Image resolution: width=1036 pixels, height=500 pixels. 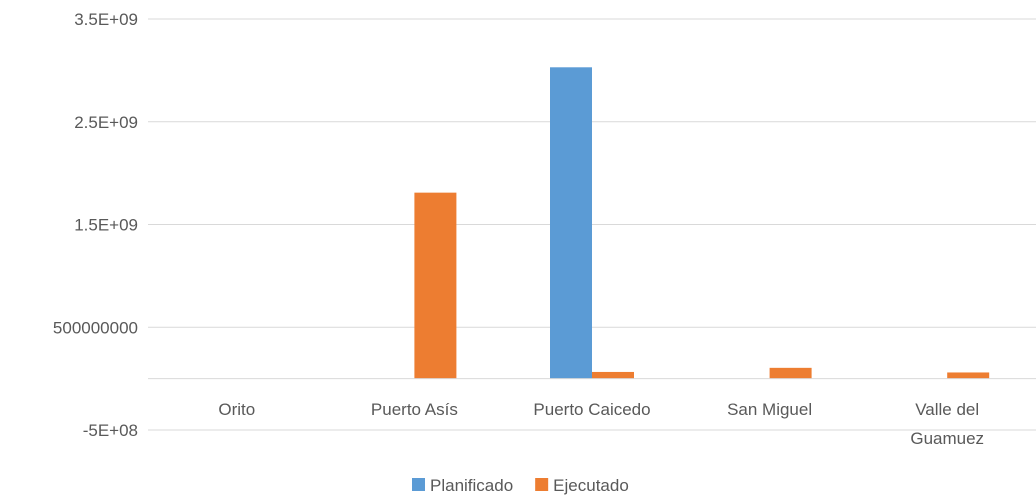 What do you see at coordinates (418, 484) in the screenshot?
I see `legend-swatch-planificado` at bounding box center [418, 484].